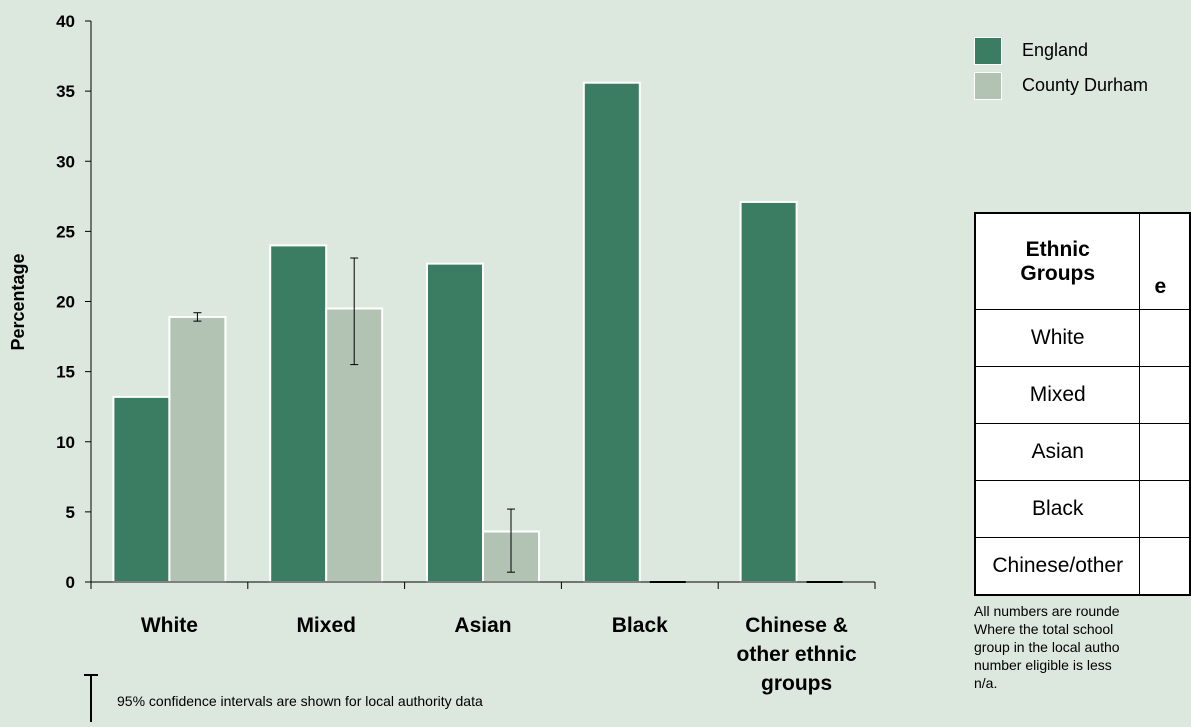 This screenshot has height=727, width=1191. Describe the element at coordinates (1057, 249) in the screenshot. I see `table-header-line-1: Ethnic` at that location.